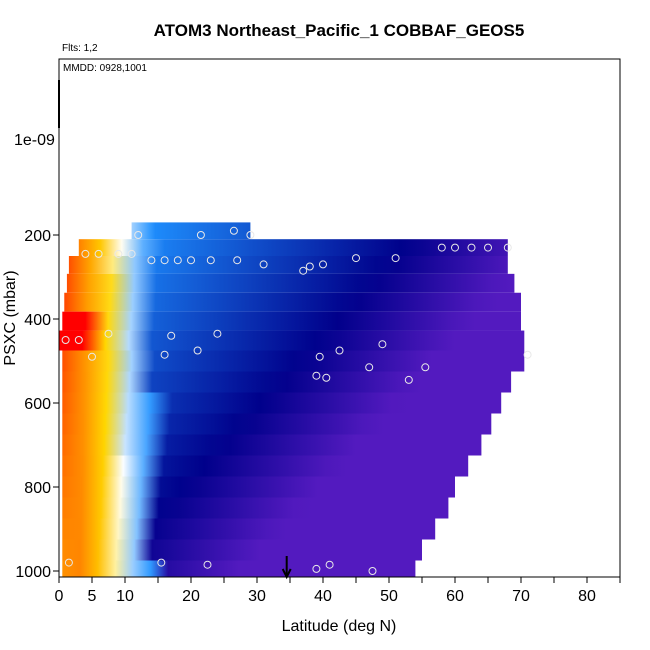 This screenshot has width=650, height=650. What do you see at coordinates (34, 140) in the screenshot?
I see `y-tick-extra: 1e-09` at bounding box center [34, 140].